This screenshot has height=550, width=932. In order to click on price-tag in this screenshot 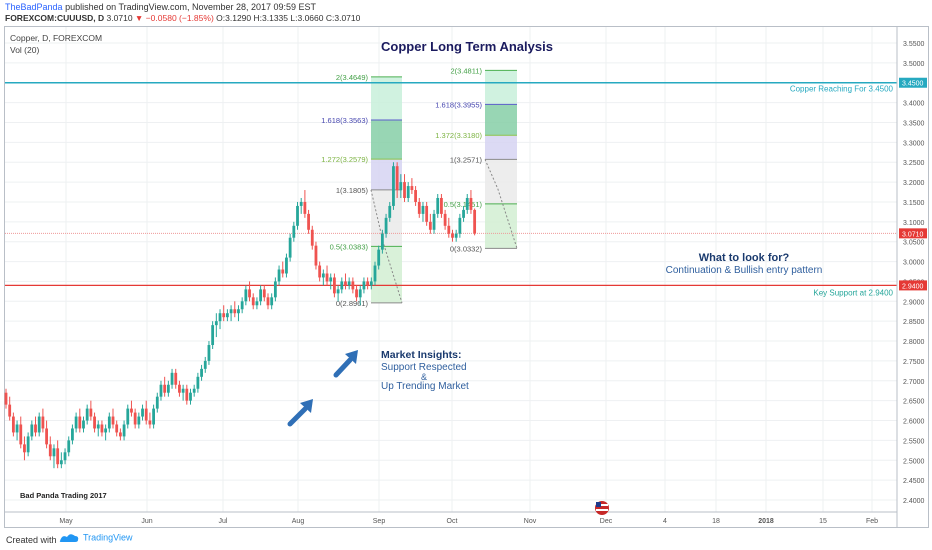, I will do `click(913, 233)`.